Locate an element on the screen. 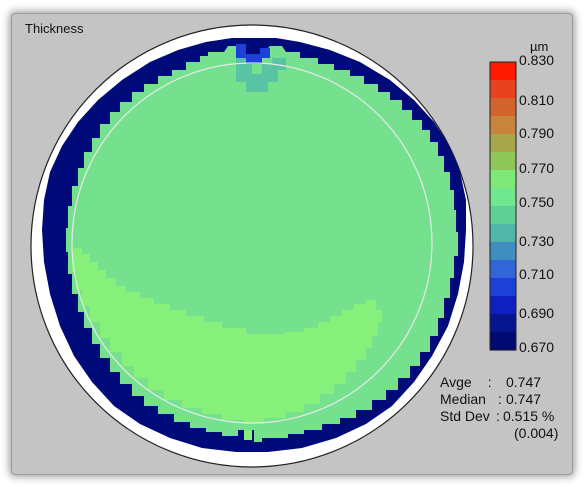 This screenshot has width=584, height=487. colorbar-tick: 0.710 is located at coordinates (537, 274).